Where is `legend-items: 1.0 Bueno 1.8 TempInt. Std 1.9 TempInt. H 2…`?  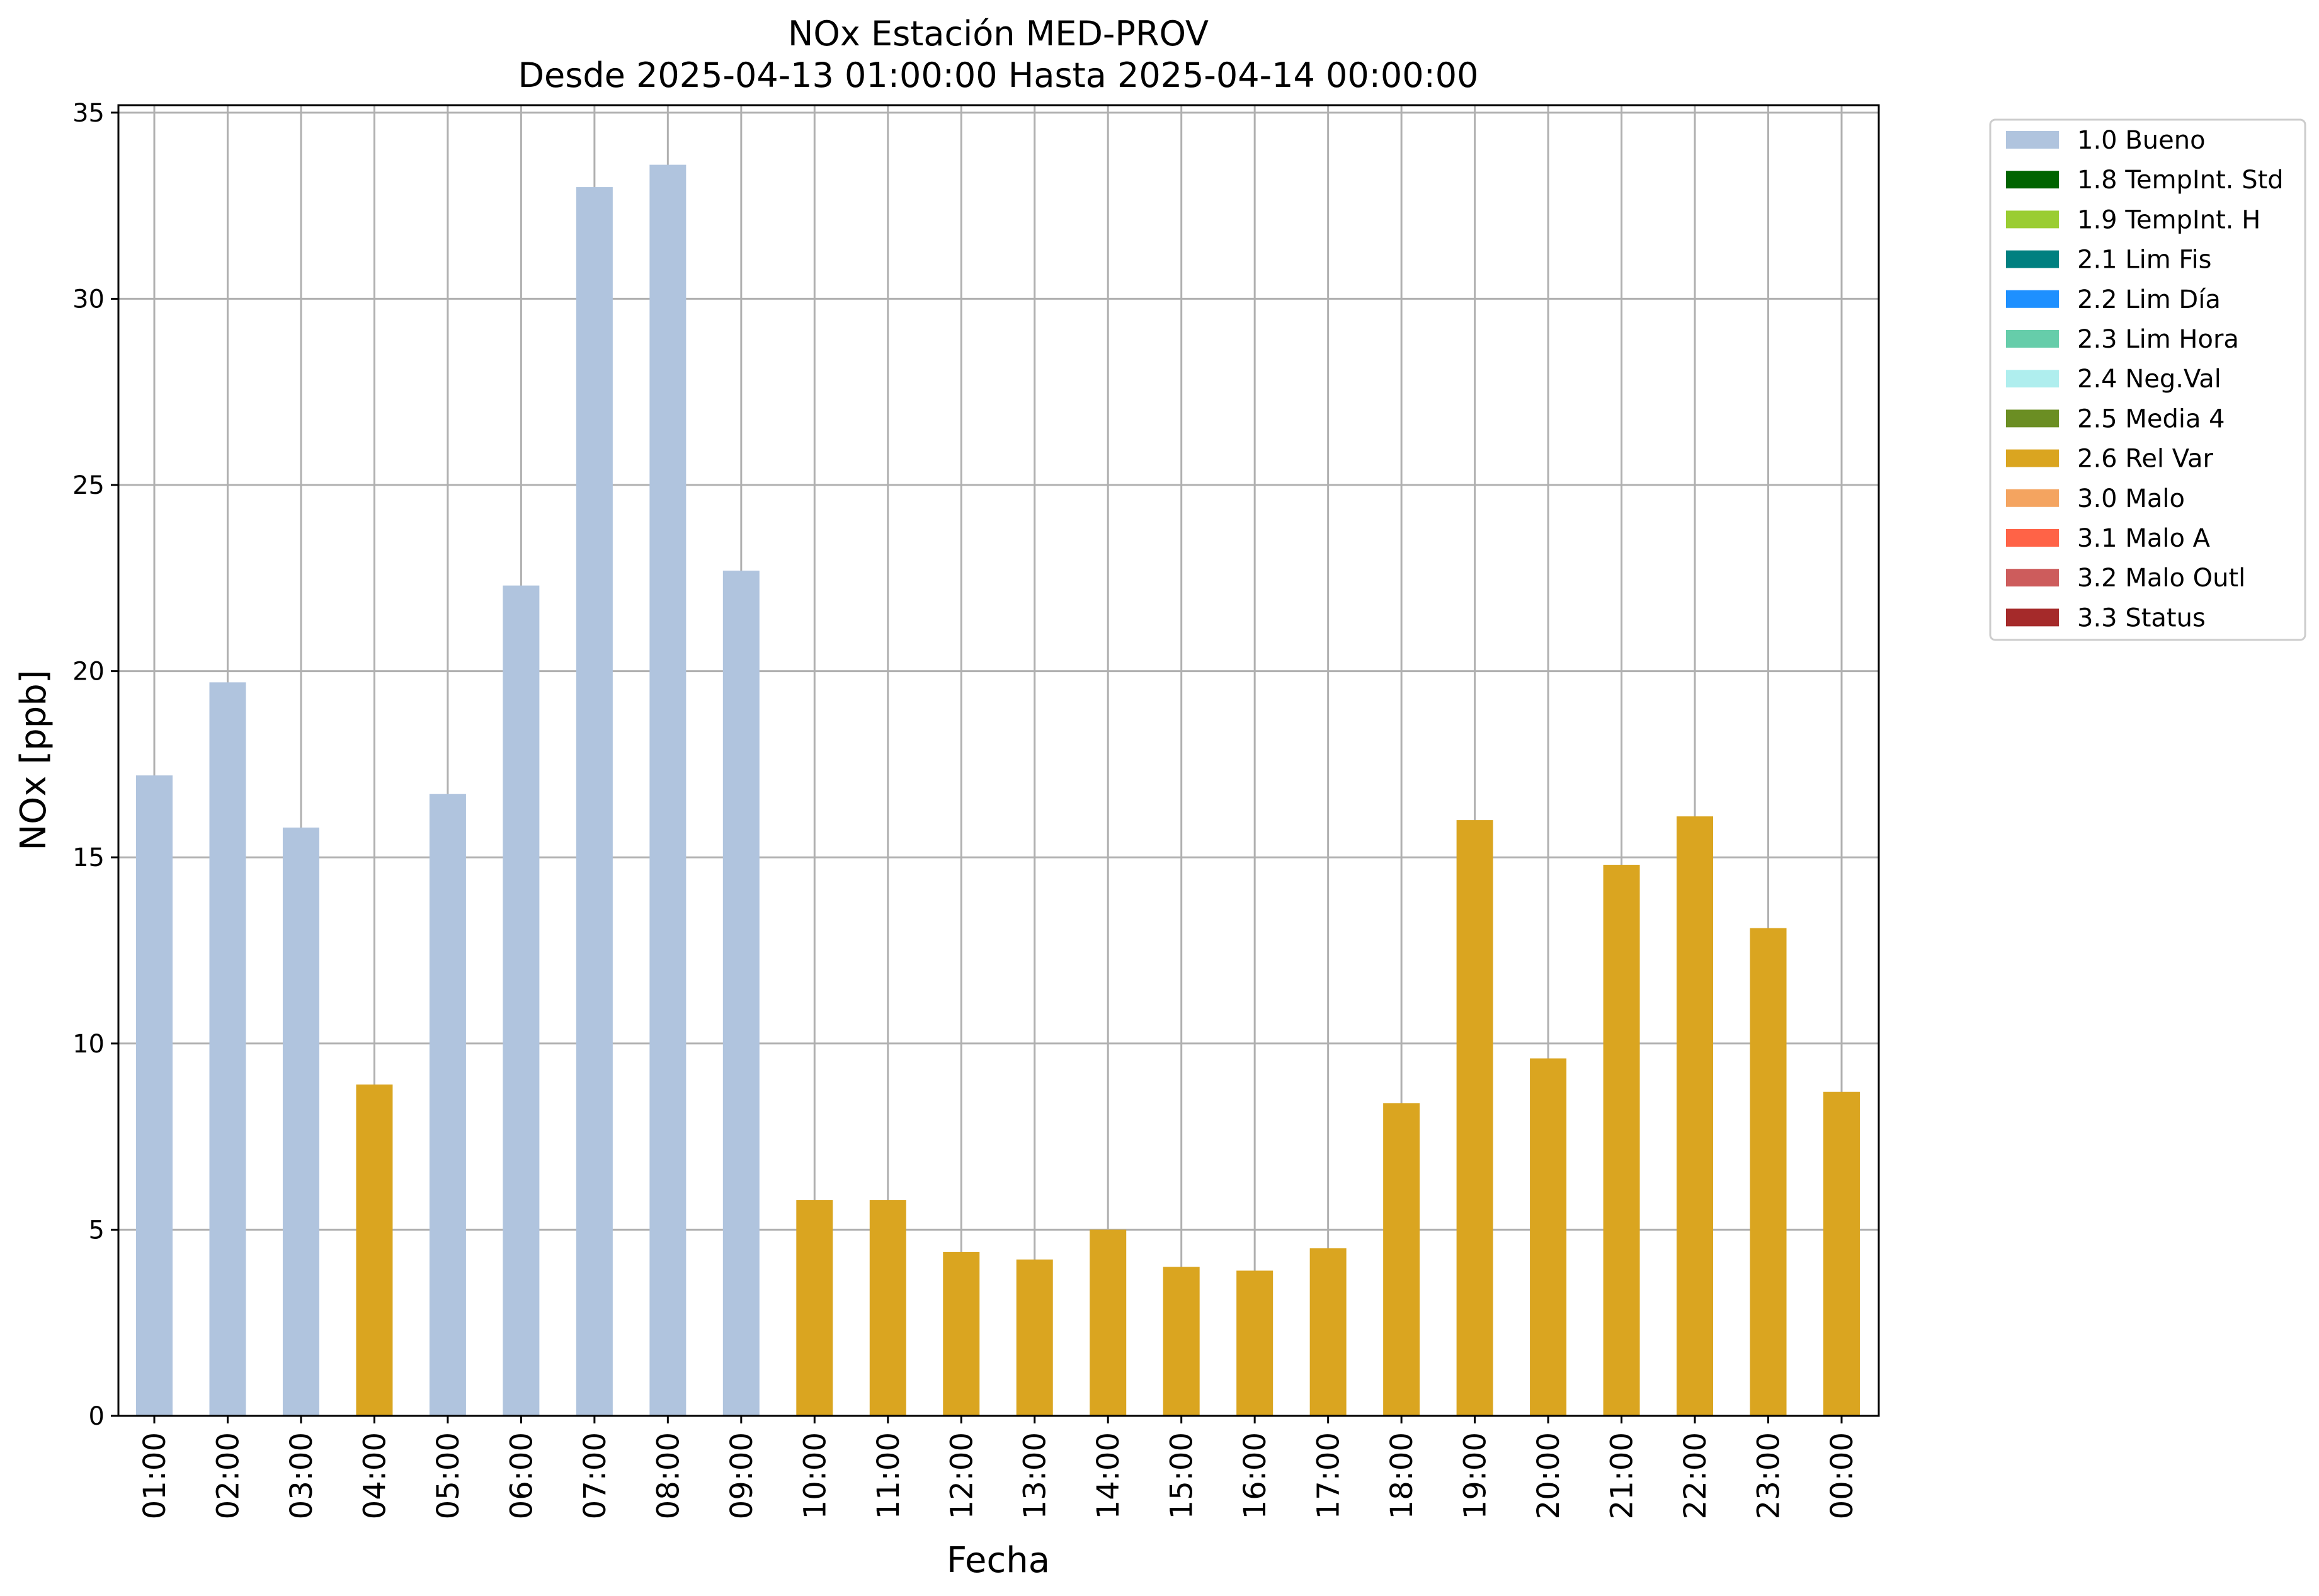 legend-items: 1.0 Bueno 1.8 TempInt. Std 1.9 TempInt. H 2… is located at coordinates (2145, 379).